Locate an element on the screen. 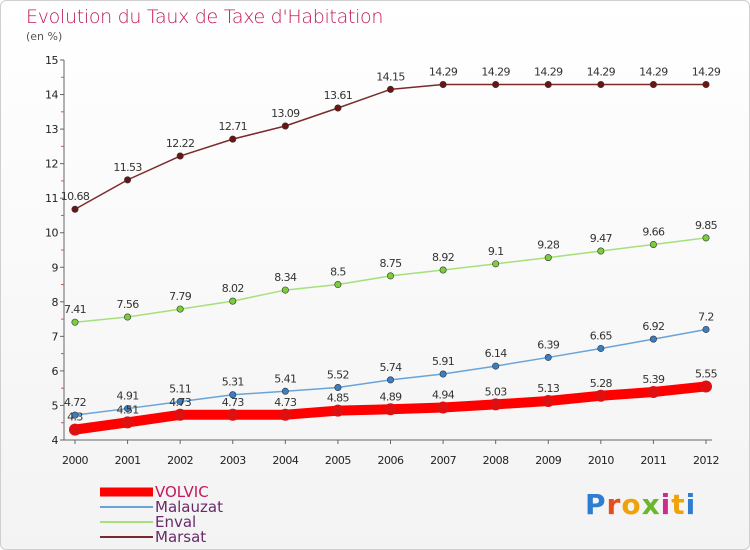 This screenshot has width=750, height=550. x-tick-label: 2001 is located at coordinates (128, 460).